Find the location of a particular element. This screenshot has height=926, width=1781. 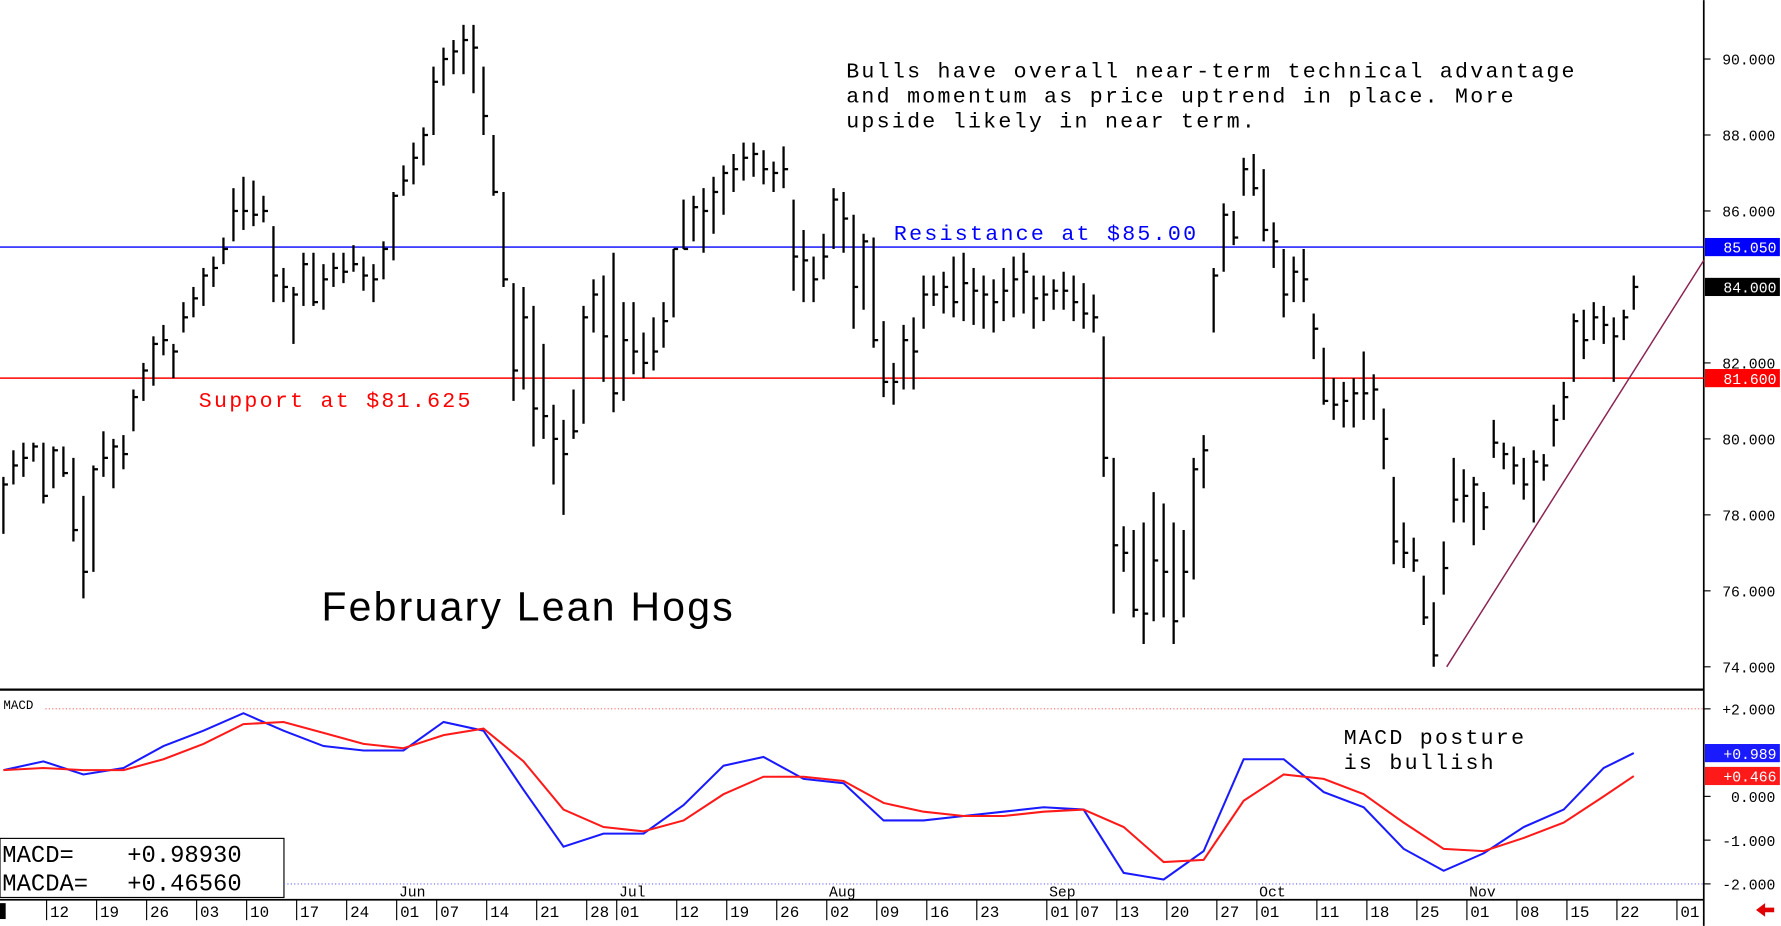

x-tick-label: 08 is located at coordinates (1529, 913).